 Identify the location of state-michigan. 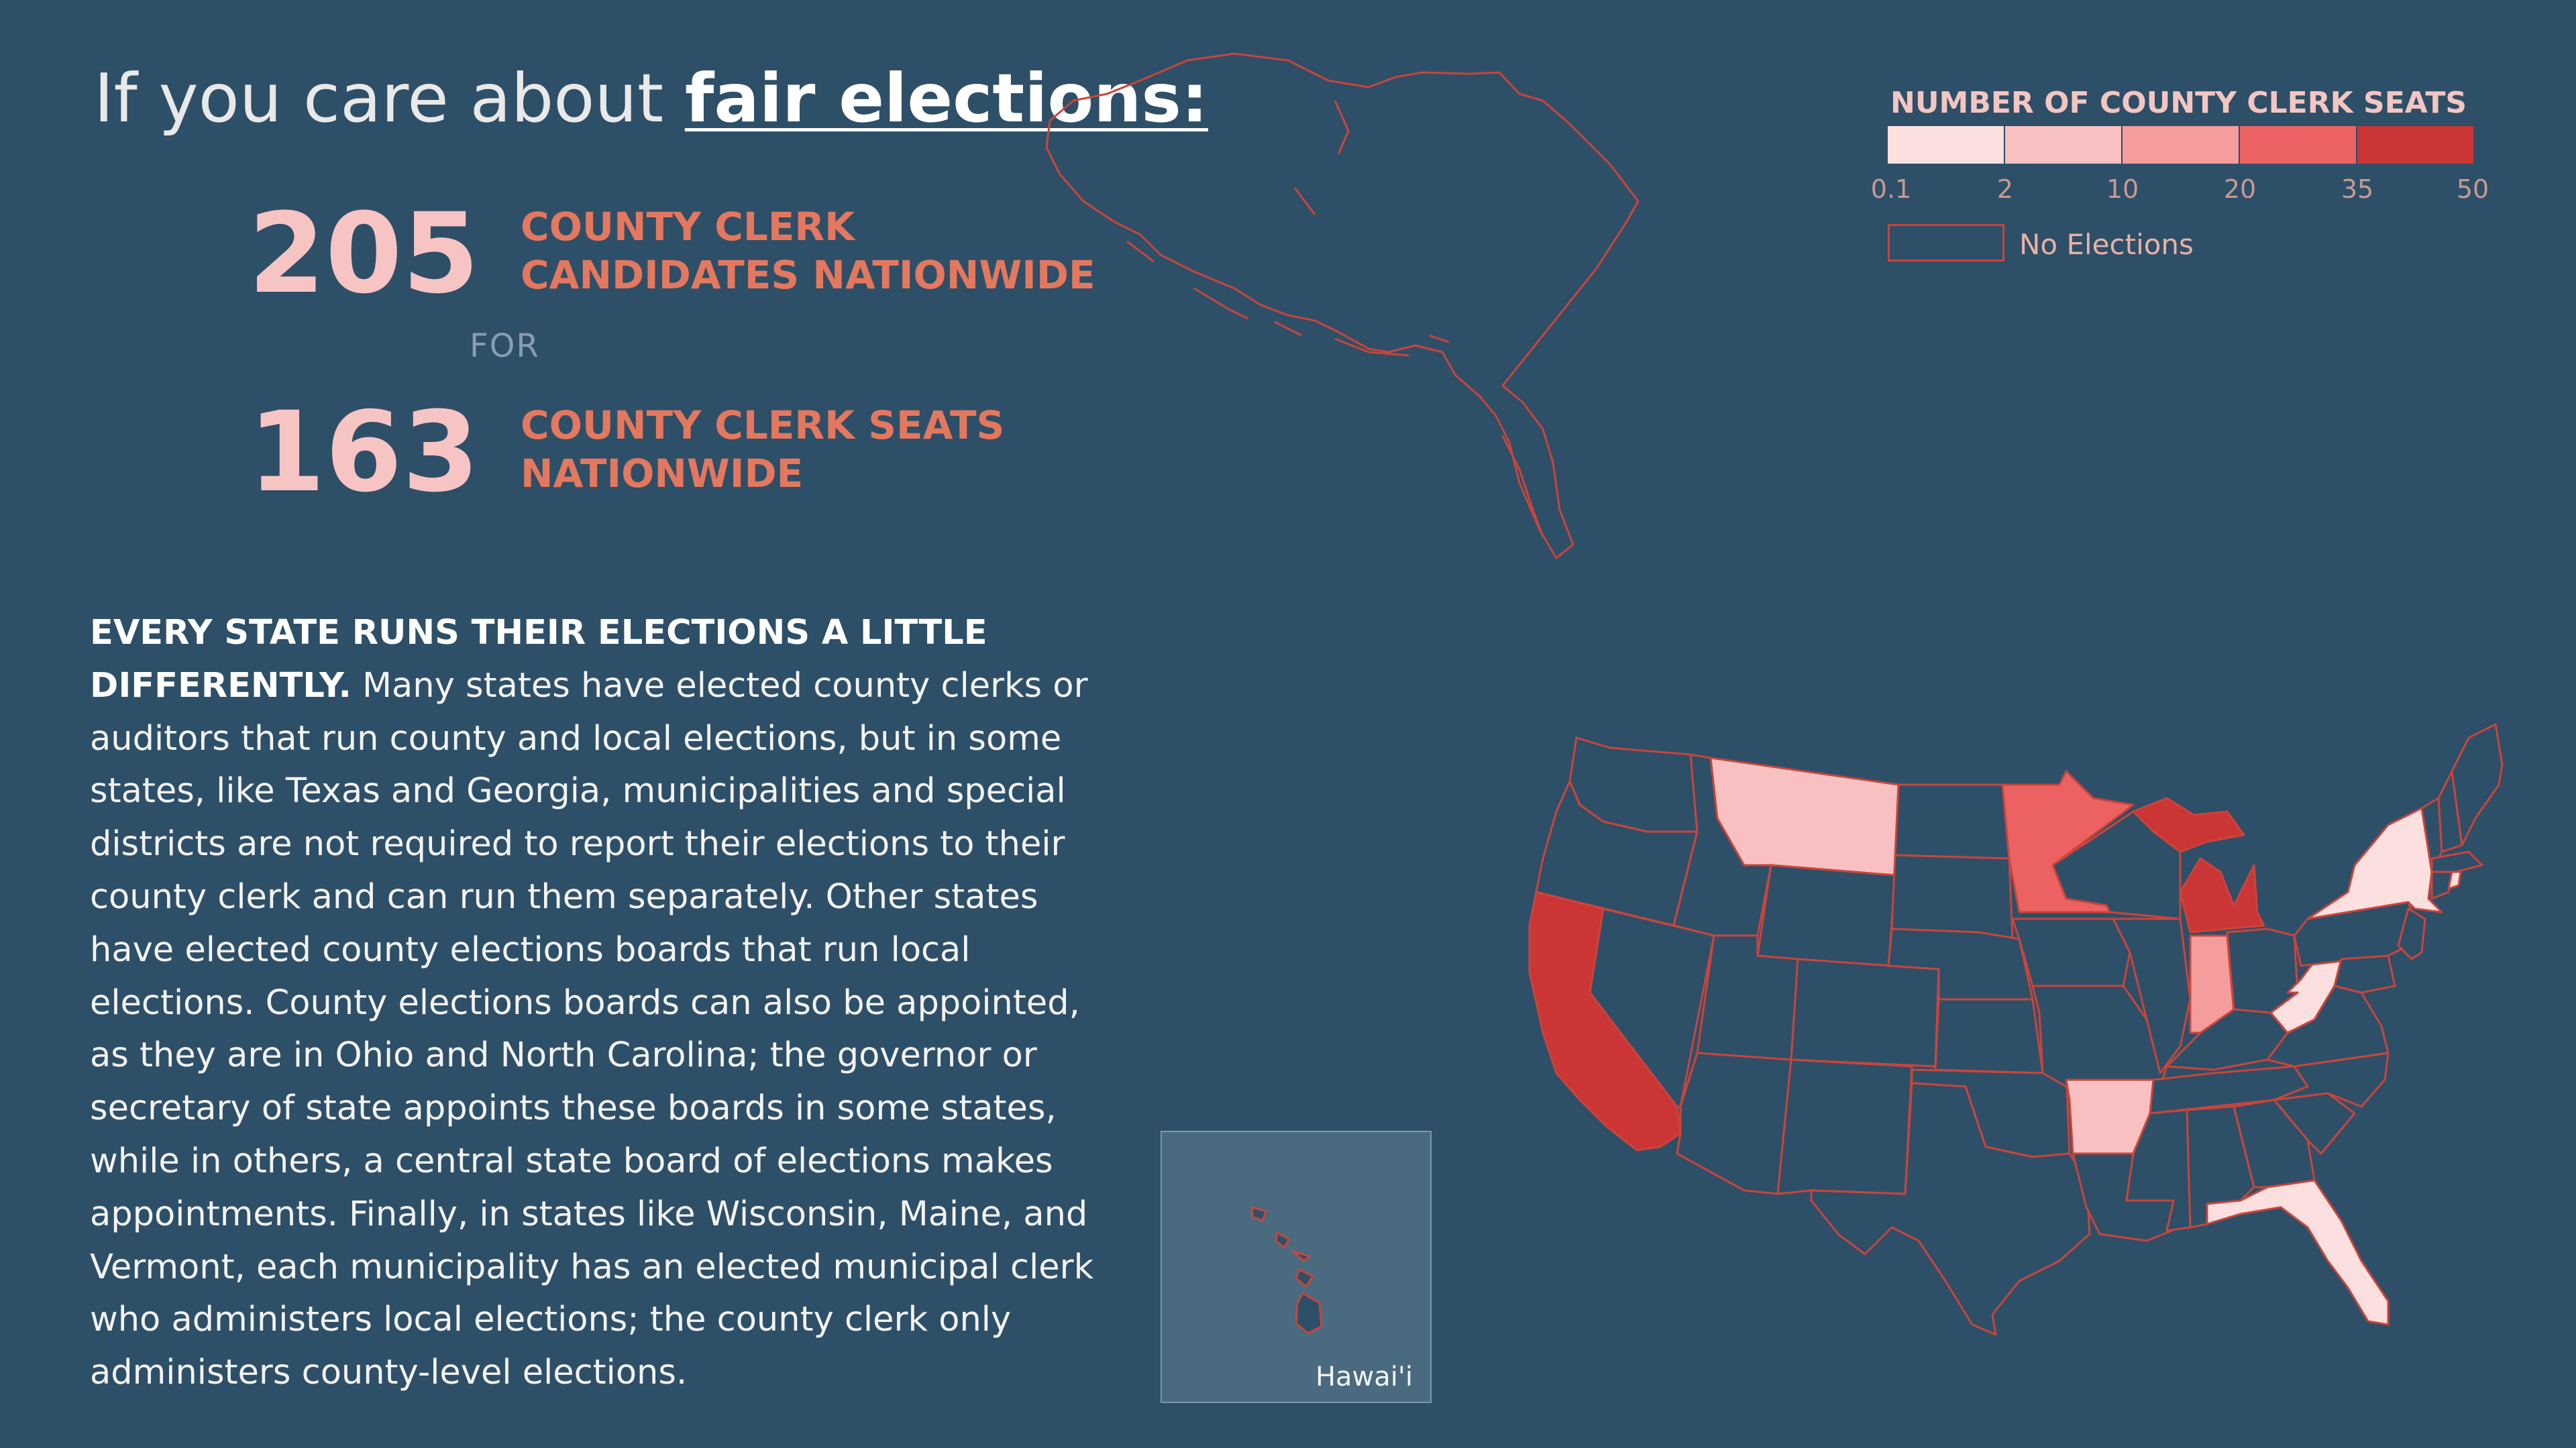
(2198, 865).